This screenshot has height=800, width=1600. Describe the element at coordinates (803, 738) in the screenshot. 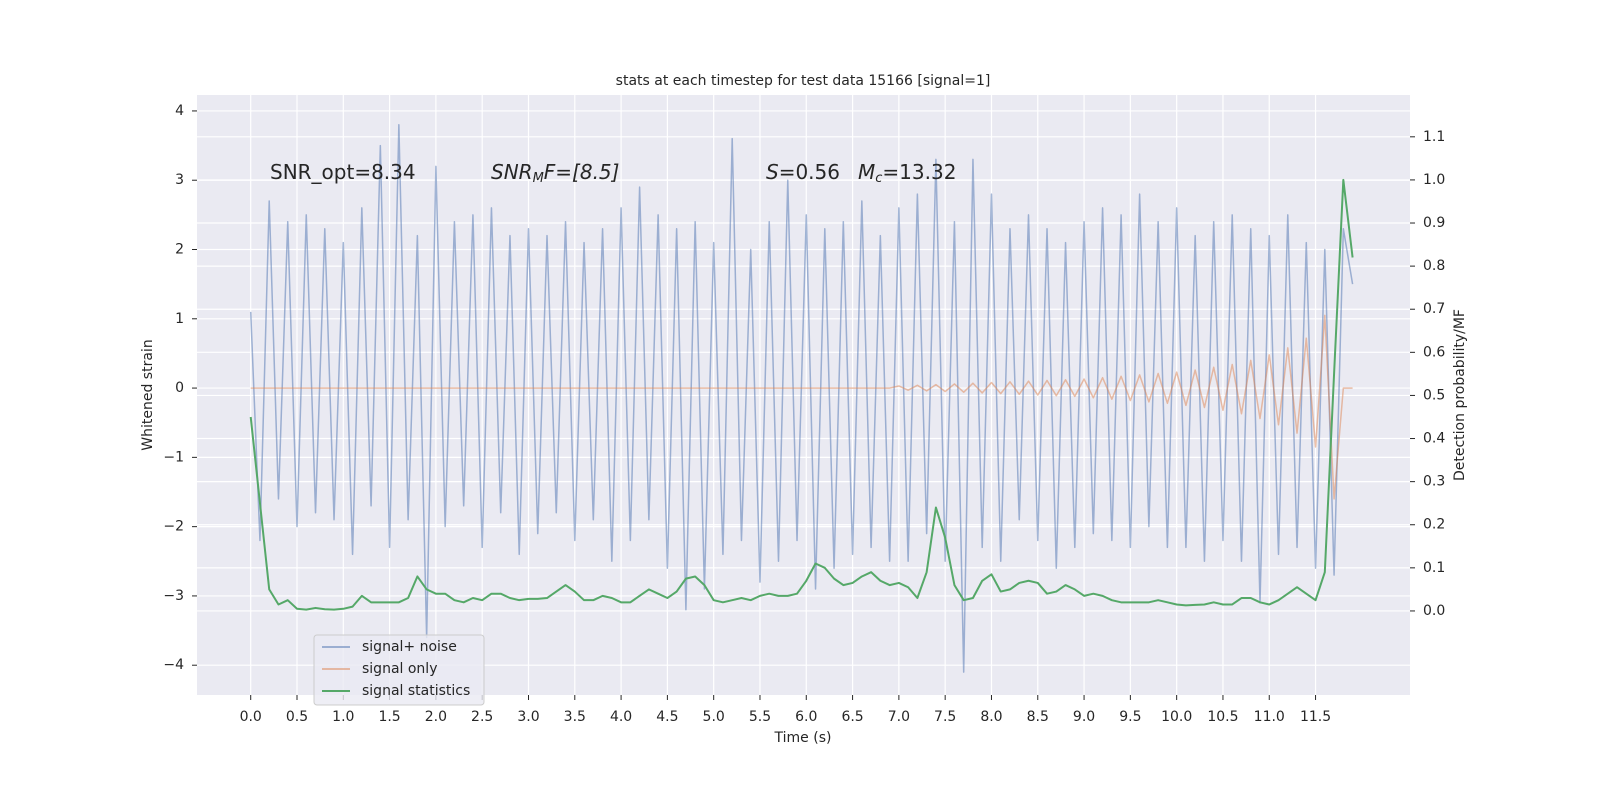

I see `x-axis-label: Time (s)` at that location.